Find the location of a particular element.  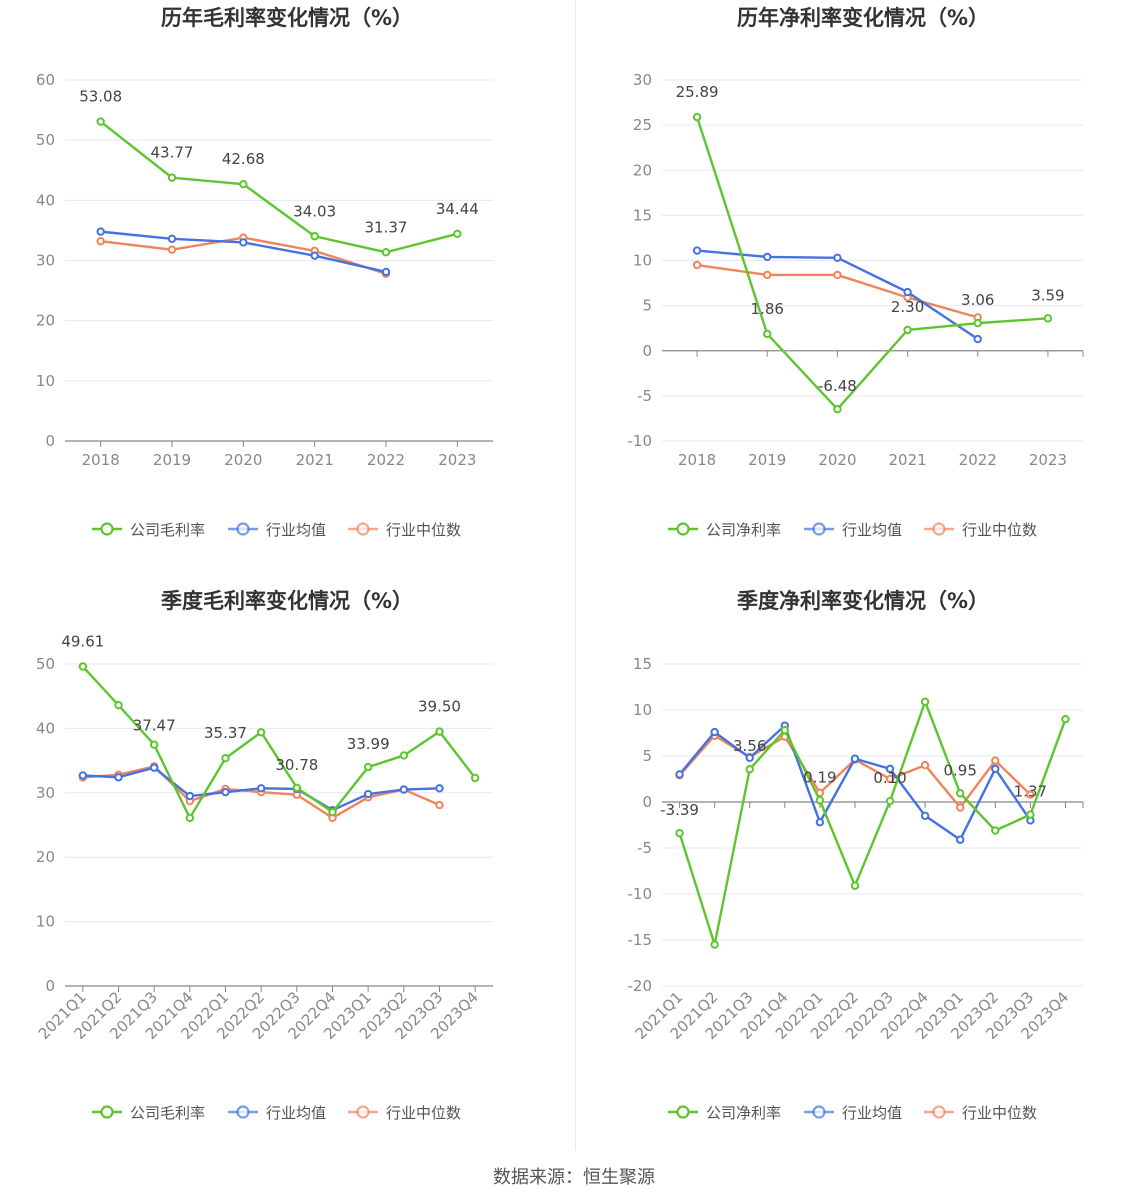

y-tick-label: 10 is located at coordinates (642, 710).